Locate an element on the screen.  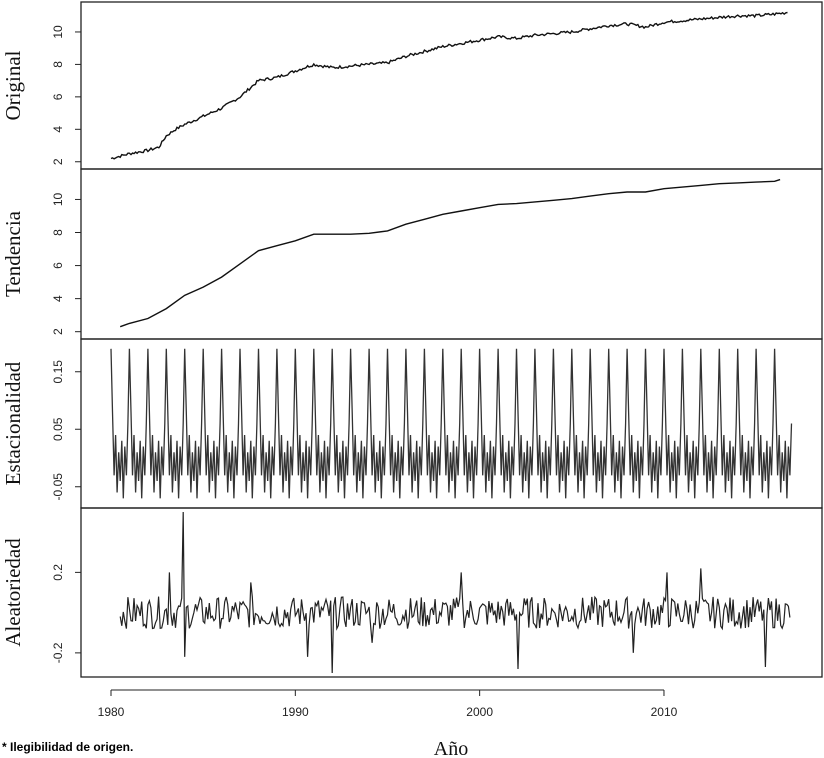
footnote: * Ilegibilidad de origen. is located at coordinates (68, 747).